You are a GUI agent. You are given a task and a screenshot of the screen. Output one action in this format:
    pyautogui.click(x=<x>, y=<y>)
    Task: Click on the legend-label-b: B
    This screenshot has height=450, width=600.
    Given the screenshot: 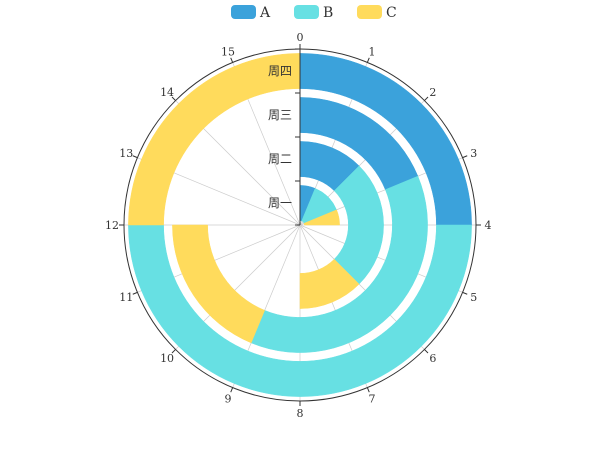 What is the action you would take?
    pyautogui.click(x=328, y=13)
    